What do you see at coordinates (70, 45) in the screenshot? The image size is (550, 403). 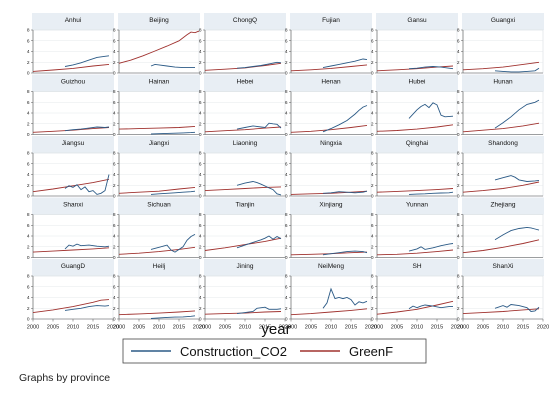 I see `panel-anhui: Anhui 0 2 4 6 8` at bounding box center [70, 45].